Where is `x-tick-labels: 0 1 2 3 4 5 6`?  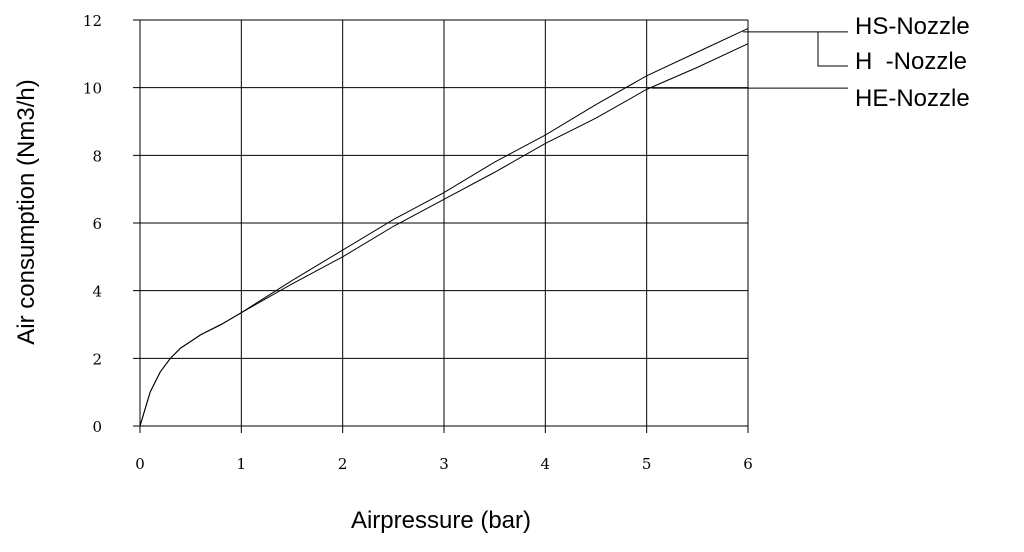 x-tick-labels: 0 1 2 3 4 5 6 is located at coordinates (444, 464).